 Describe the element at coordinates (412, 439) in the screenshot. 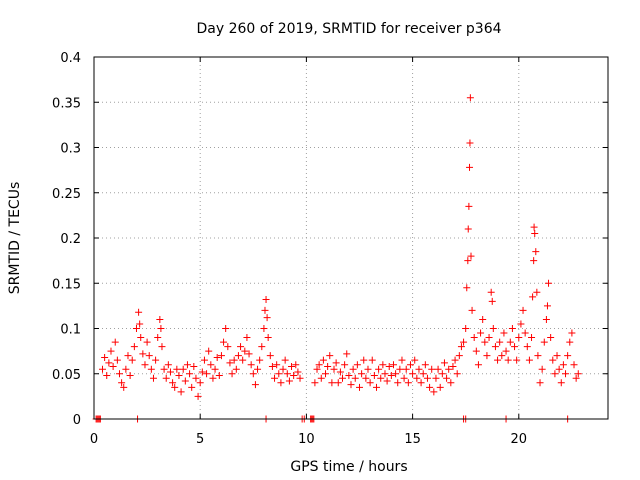

I see `x-tick-label: 15` at that location.